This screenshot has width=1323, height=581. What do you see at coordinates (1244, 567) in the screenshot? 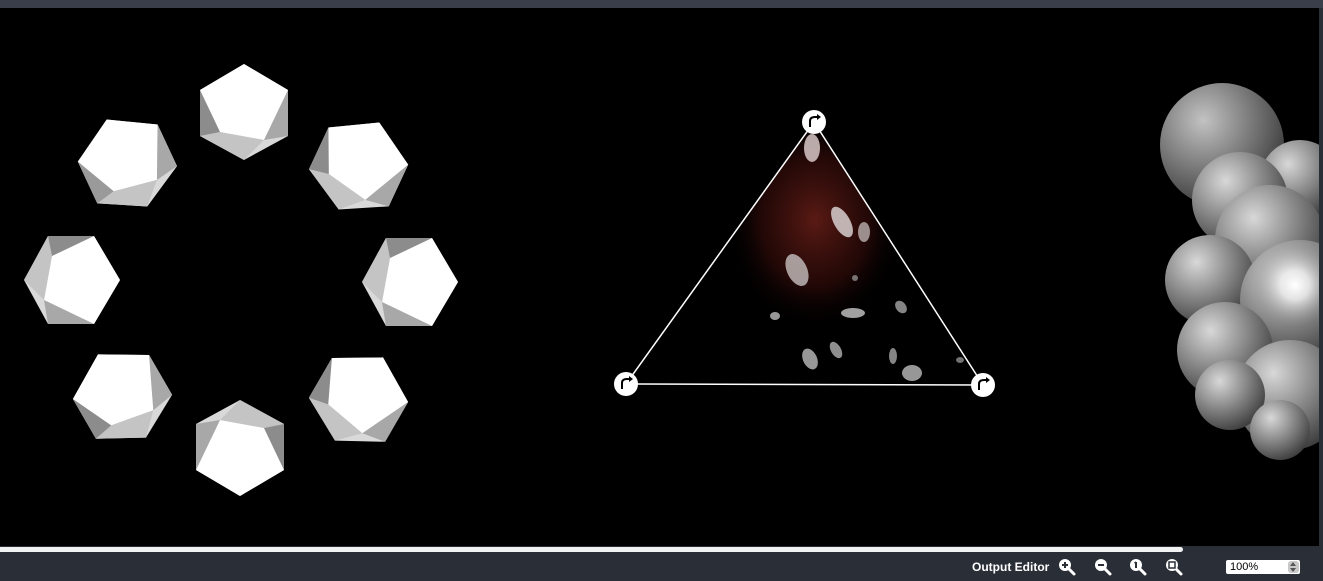
I see `zoom-level-value: 100%` at bounding box center [1244, 567].